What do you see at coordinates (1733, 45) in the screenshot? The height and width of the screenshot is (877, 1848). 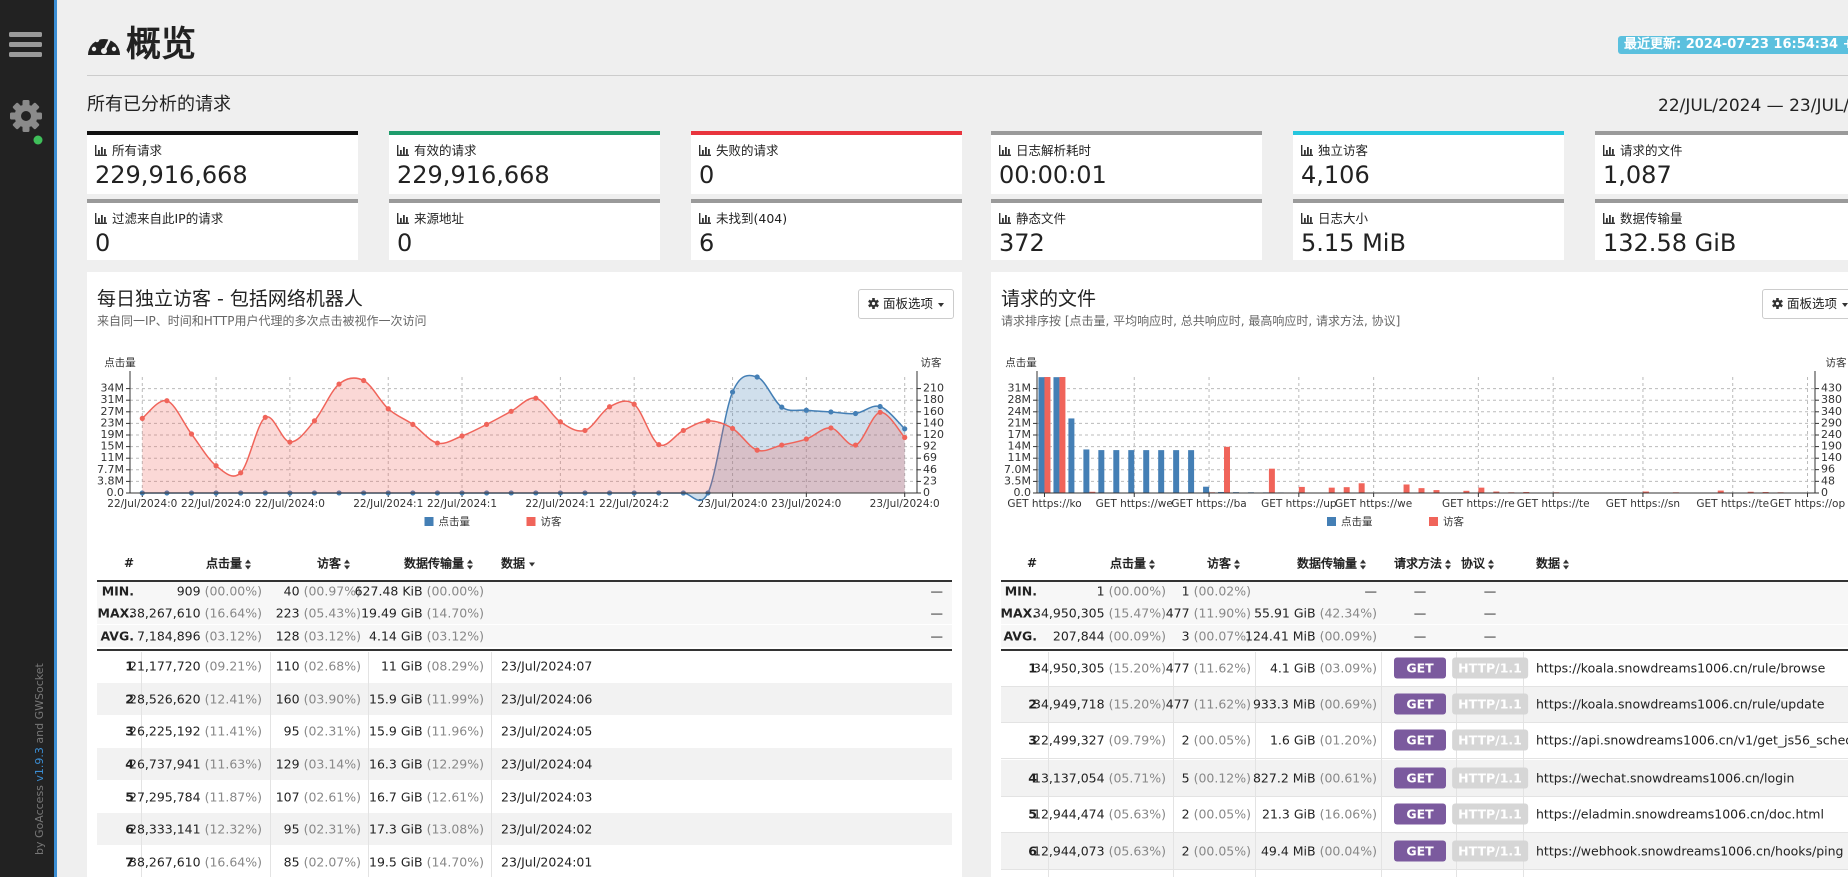 I see `last-updated-badge: 最近更新: 2024-07-23 16:54:34 +080` at bounding box center [1733, 45].